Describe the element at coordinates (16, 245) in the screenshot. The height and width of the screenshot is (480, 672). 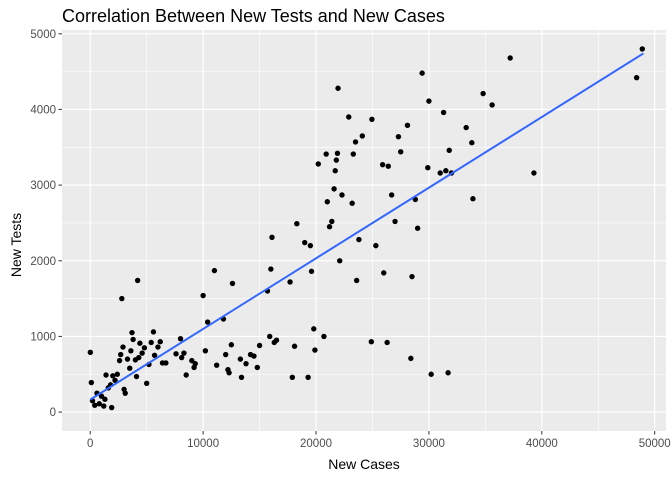
I see `y-axis-title: New Tests` at that location.